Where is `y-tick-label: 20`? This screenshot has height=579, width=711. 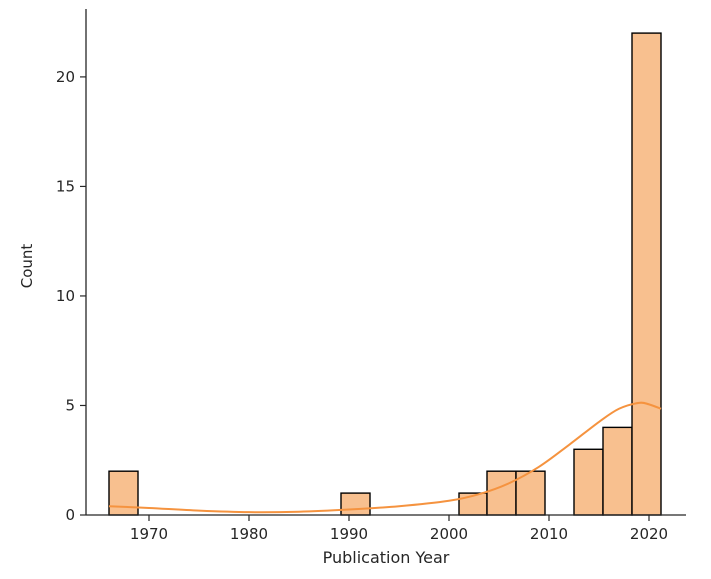
y-tick-label: 20 is located at coordinates (65, 77).